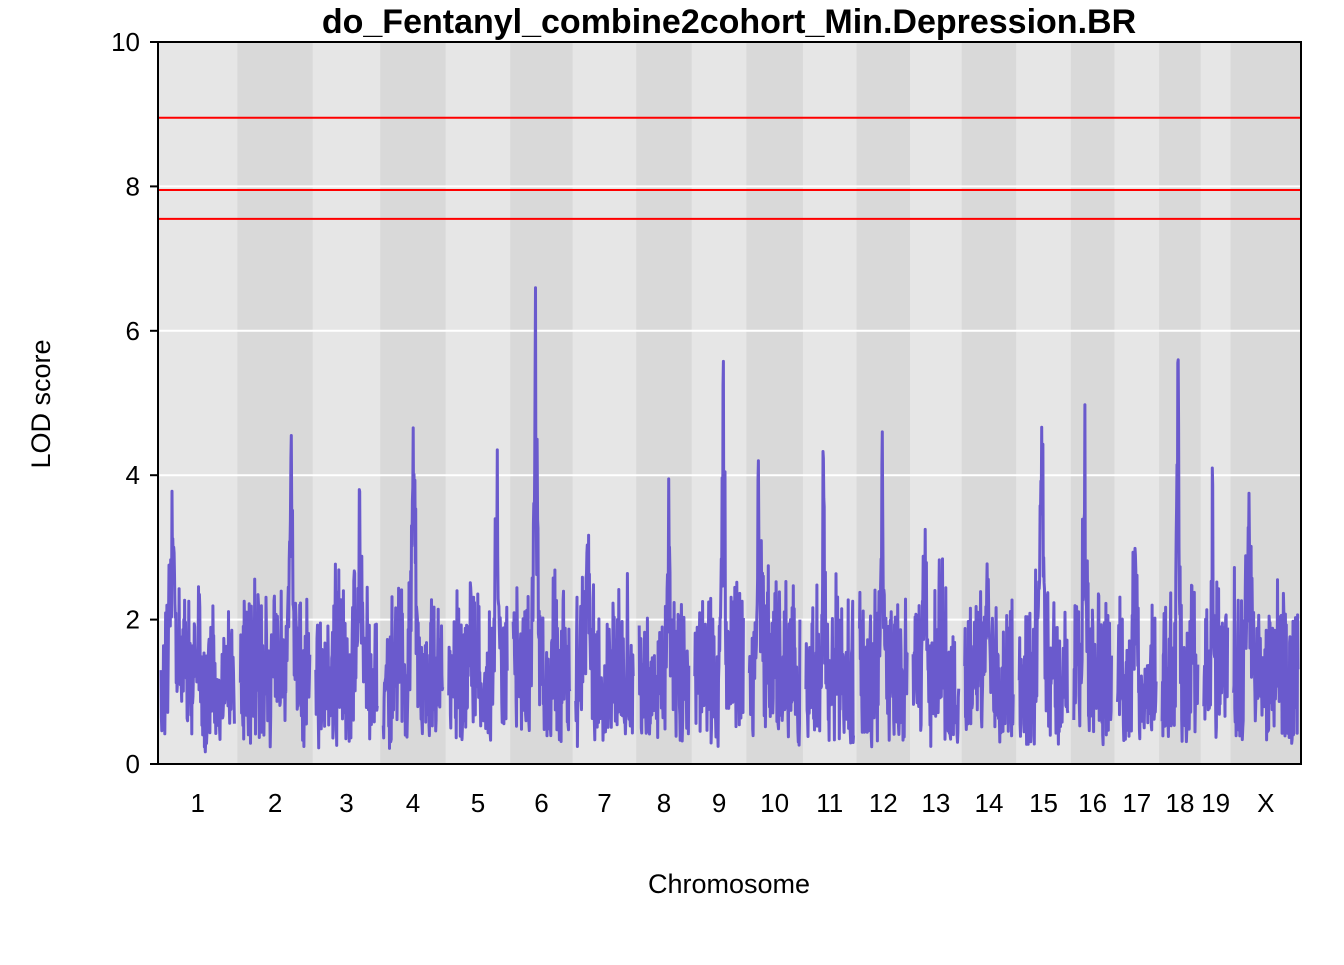 Image resolution: width=1344 pixels, height=965 pixels. What do you see at coordinates (664, 803) in the screenshot?
I see `x-tick-label-chr-8: 8` at bounding box center [664, 803].